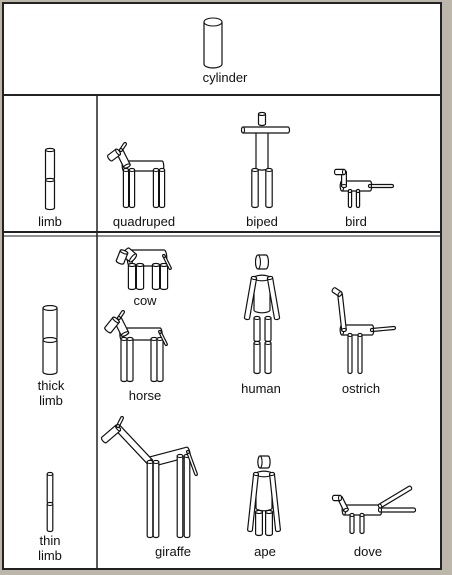 Image resolution: width=452 pixels, height=575 pixels. I want to click on label-giraffe: giraffe, so click(173, 551).